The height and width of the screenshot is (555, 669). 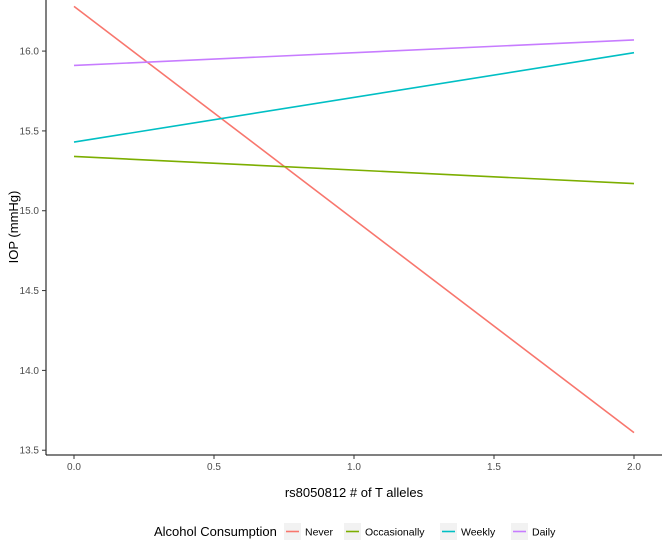 I want to click on y-tick-label: 15.5, so click(x=30, y=131).